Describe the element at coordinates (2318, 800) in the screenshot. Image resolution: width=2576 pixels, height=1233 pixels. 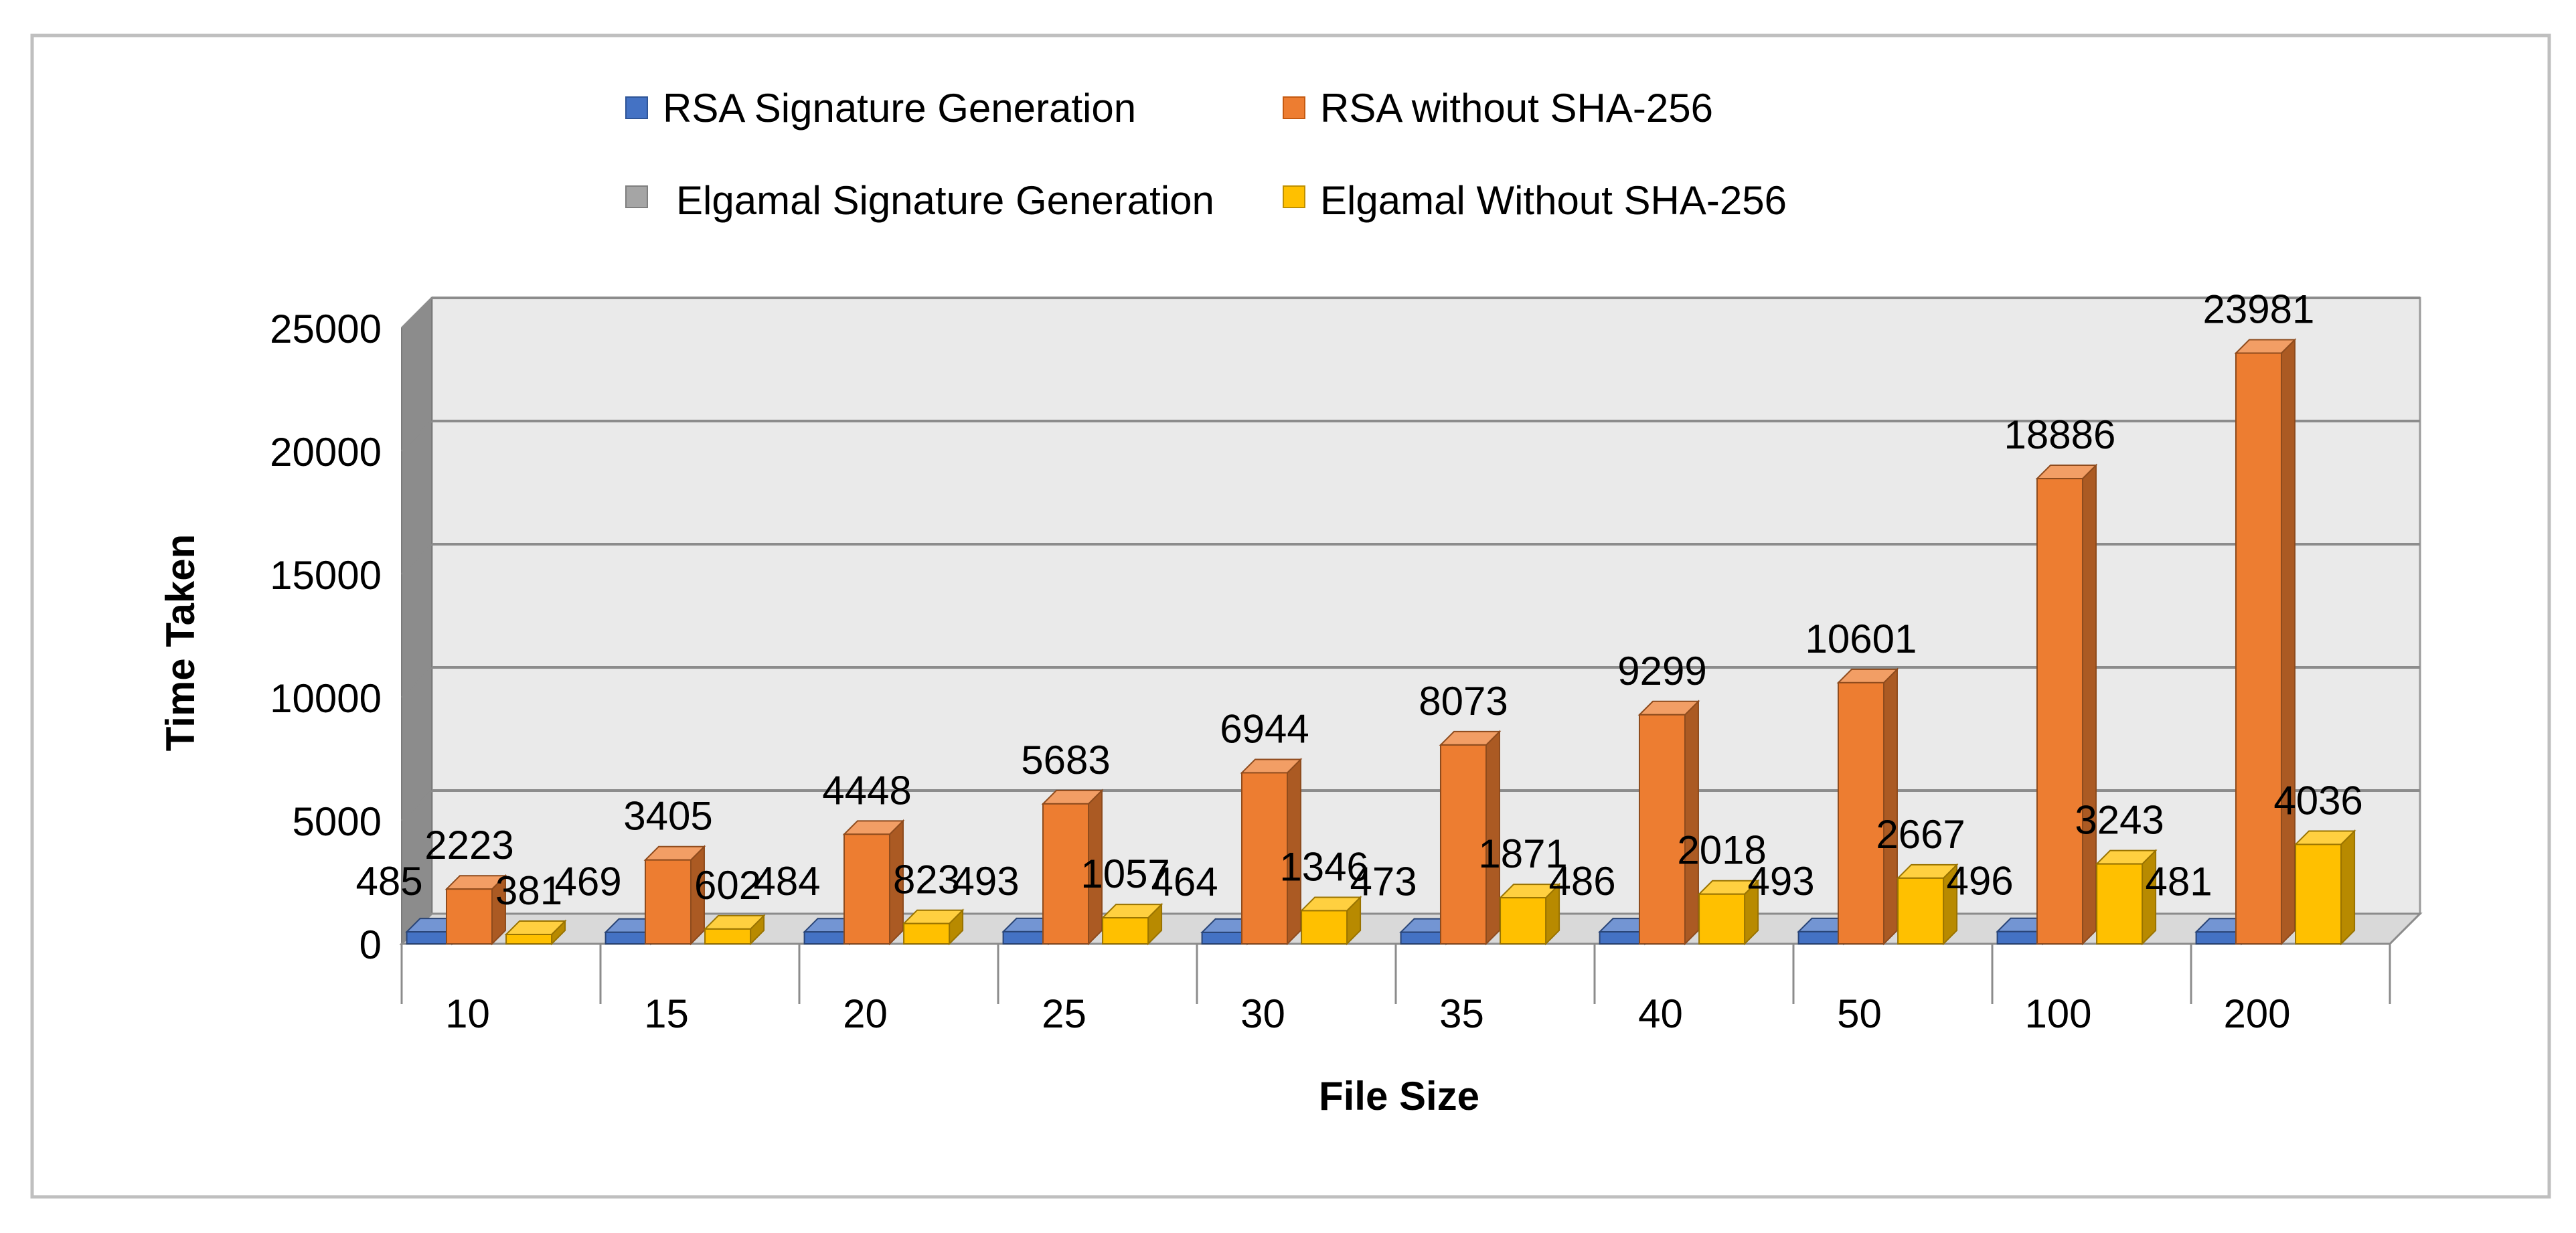
I see `data-label: 4036` at that location.